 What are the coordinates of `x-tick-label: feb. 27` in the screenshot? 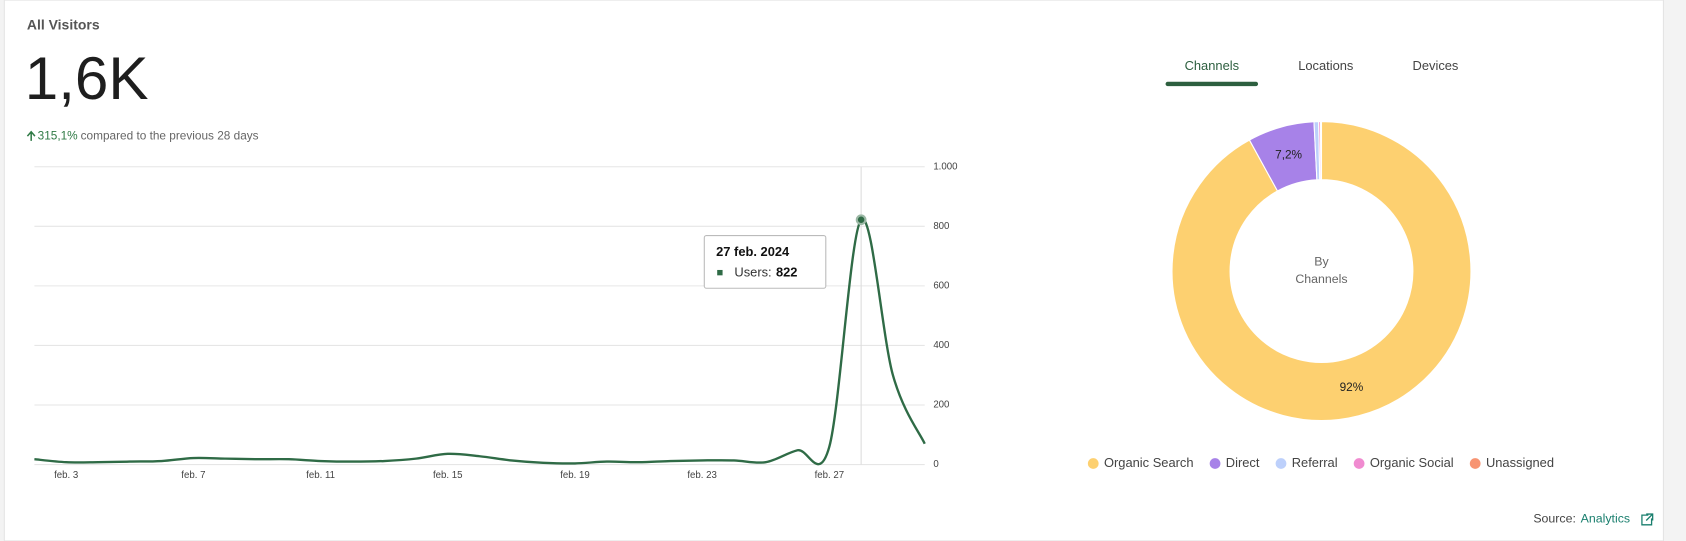 It's located at (830, 475).